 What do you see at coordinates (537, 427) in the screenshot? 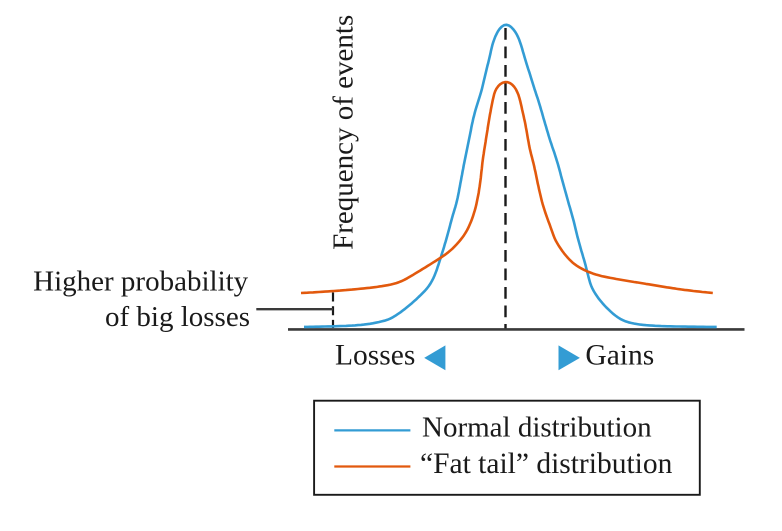
I see `svg-text: Normal distribution` at bounding box center [537, 427].